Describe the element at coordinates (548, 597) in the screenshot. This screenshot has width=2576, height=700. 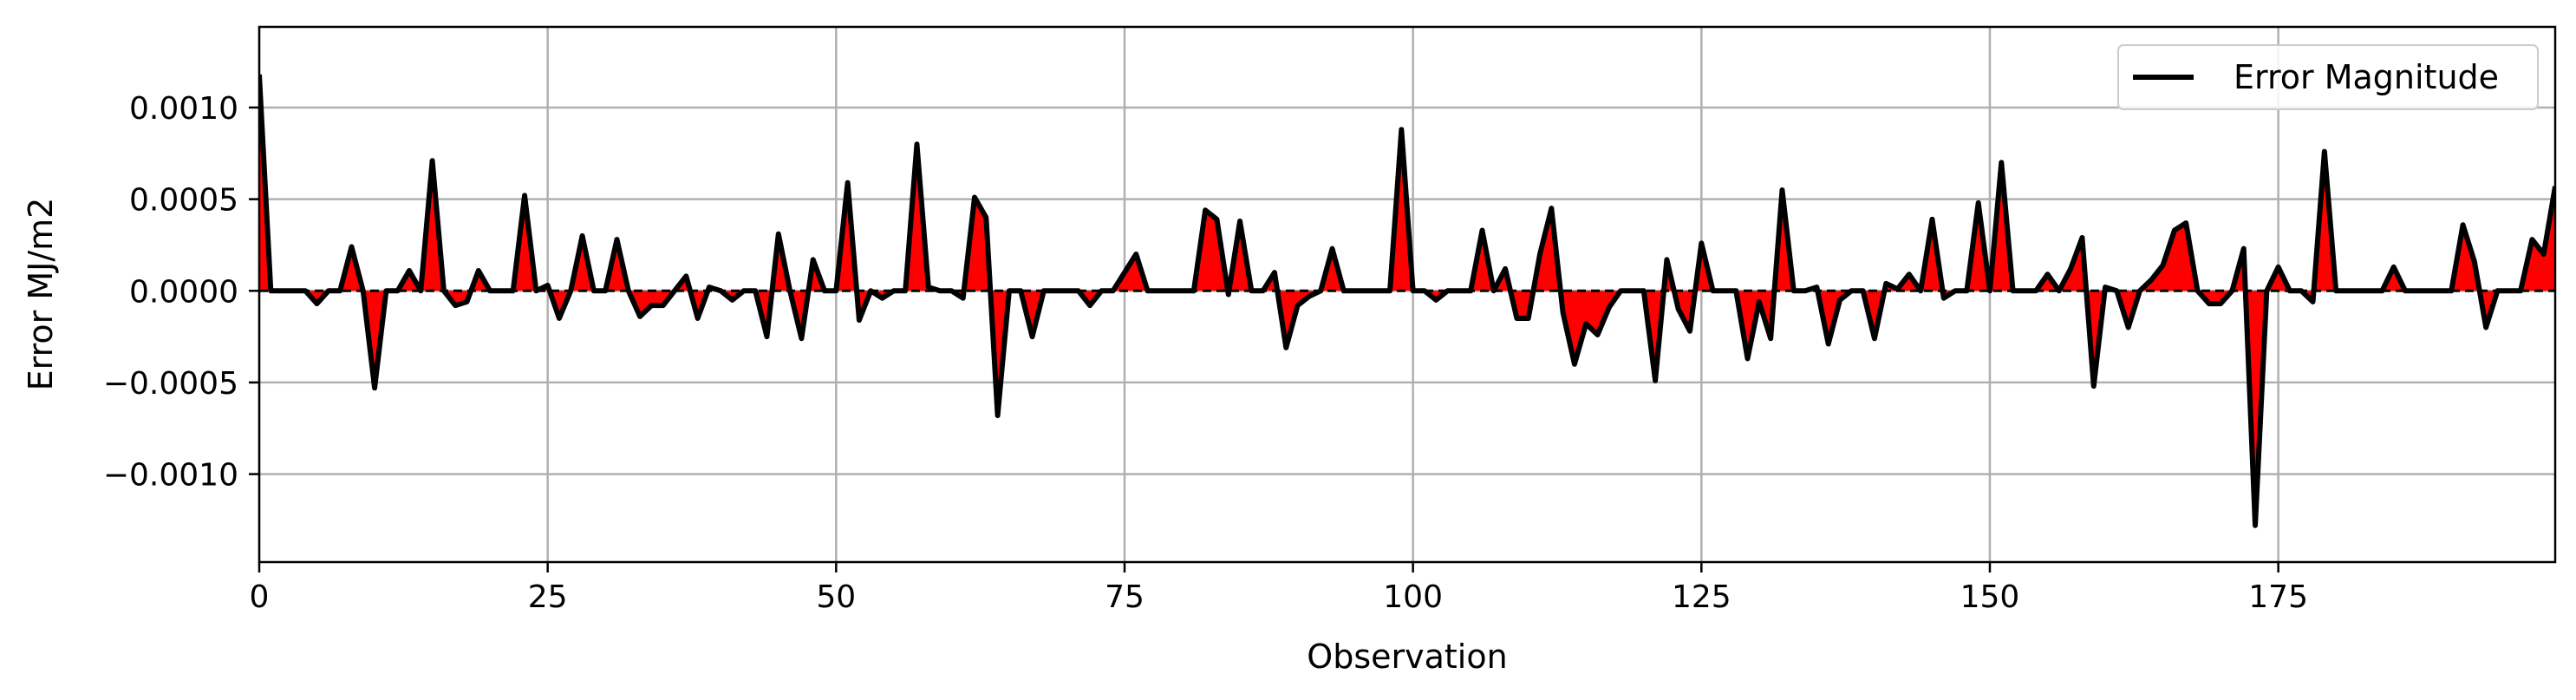
I see `x-tick-label: 25` at that location.